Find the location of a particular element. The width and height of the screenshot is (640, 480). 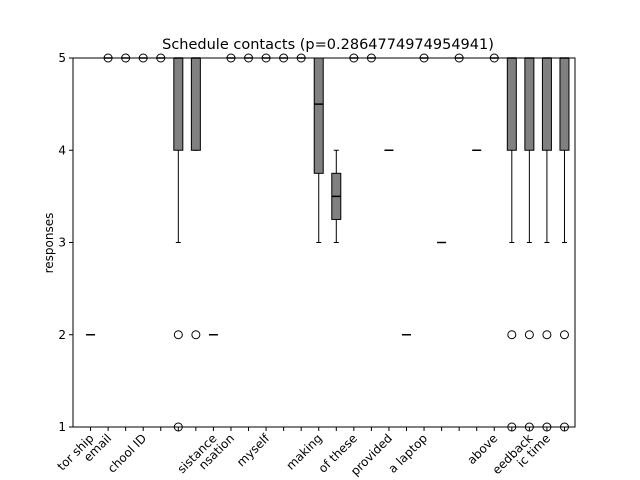

y-tick-label: 1 is located at coordinates (62, 427).